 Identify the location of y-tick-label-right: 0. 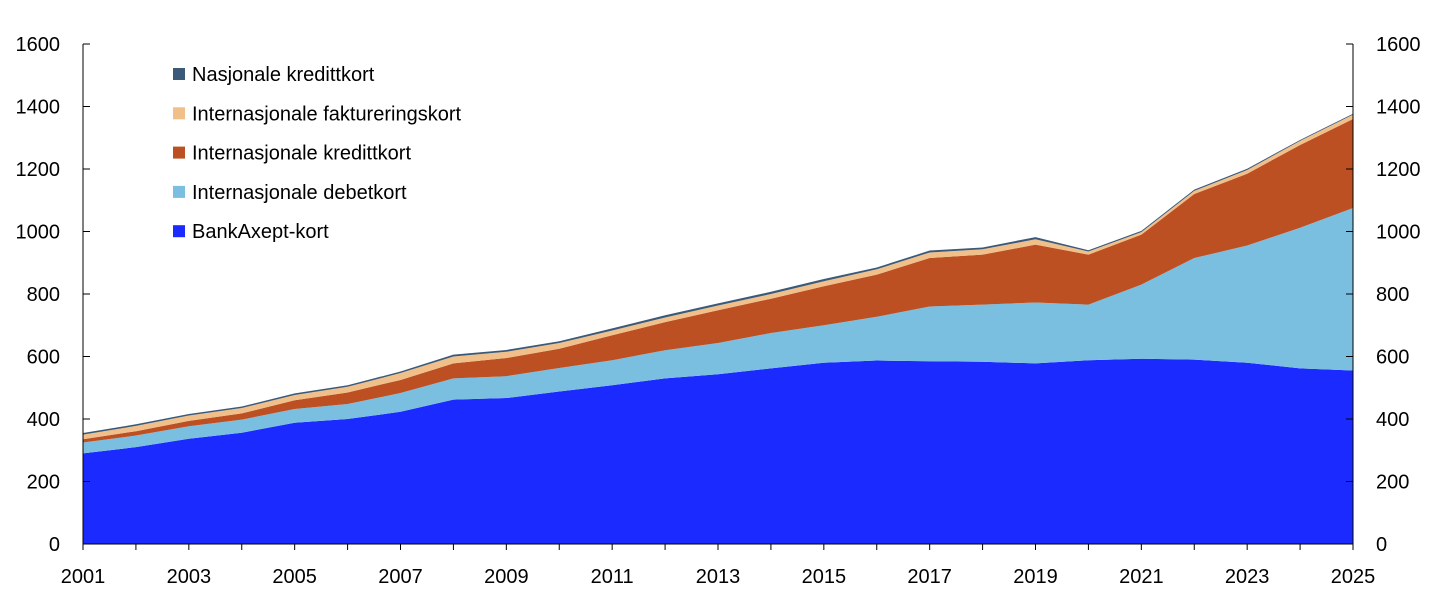
(1381, 545).